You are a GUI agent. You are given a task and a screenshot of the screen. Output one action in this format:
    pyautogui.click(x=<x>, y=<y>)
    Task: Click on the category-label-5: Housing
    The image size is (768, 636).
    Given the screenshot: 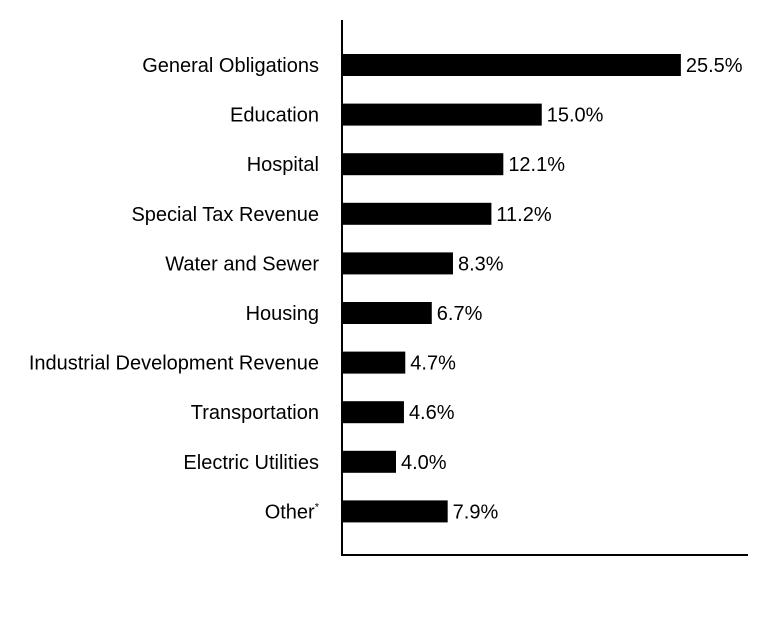 What is the action you would take?
    pyautogui.click(x=282, y=314)
    